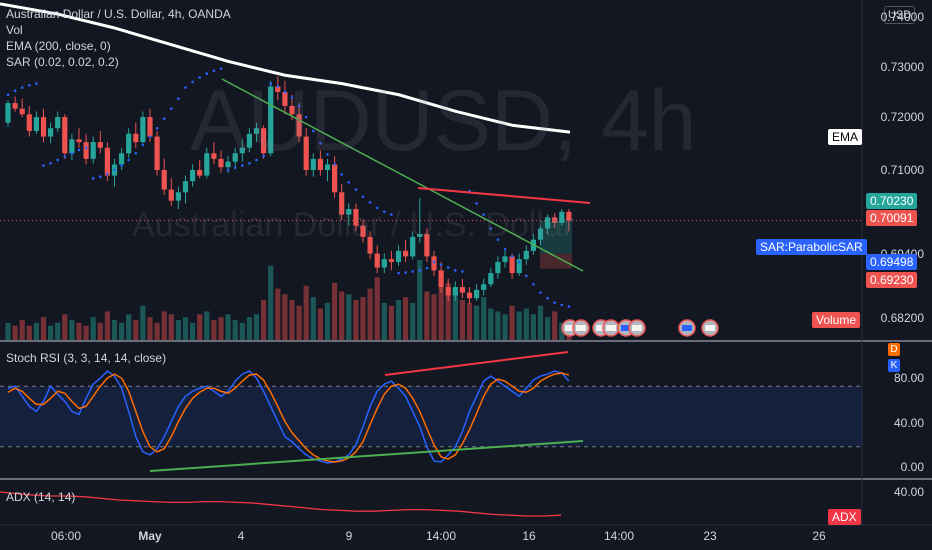 This screenshot has width=932, height=550. I want to click on price-tick: 0.72000, so click(902, 117).